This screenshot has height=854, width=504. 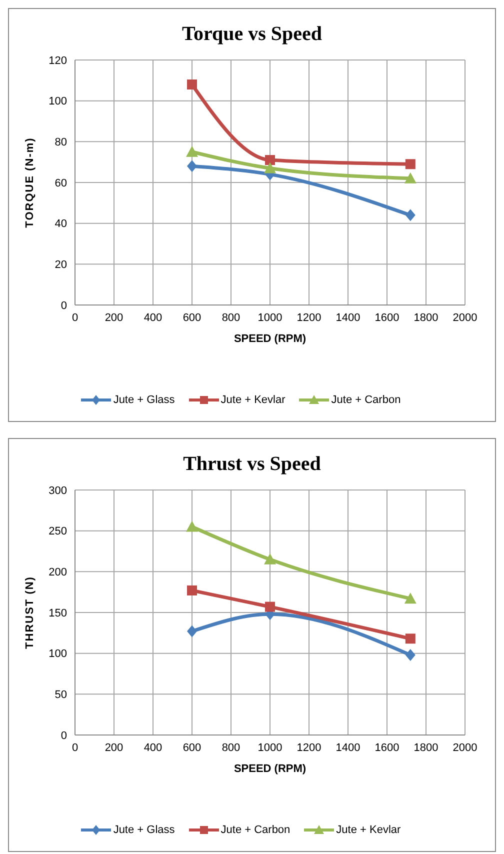 What do you see at coordinates (30, 612) in the screenshot?
I see `y-axis-title: THRUST (N)` at bounding box center [30, 612].